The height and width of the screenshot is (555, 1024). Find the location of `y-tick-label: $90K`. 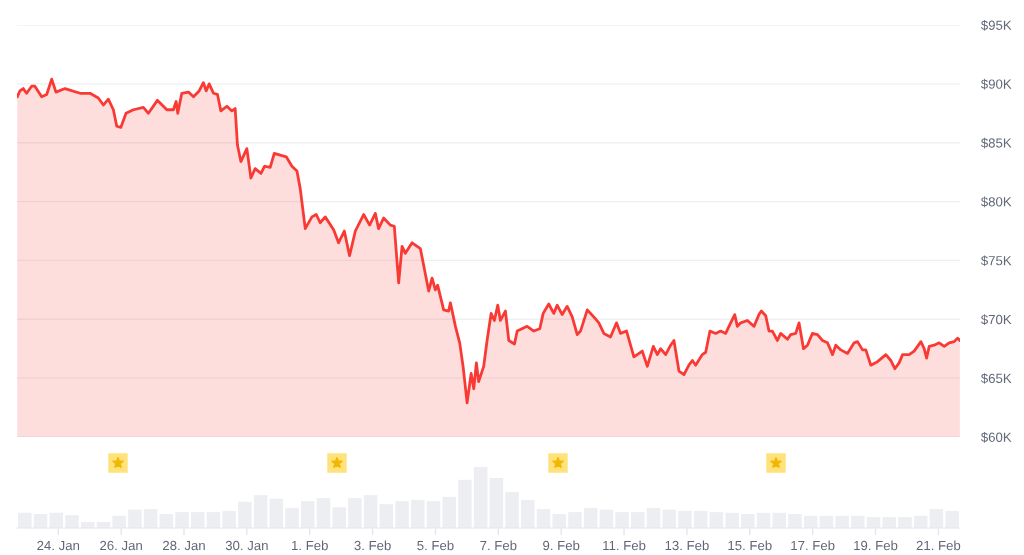

y-tick-label: $90K is located at coordinates (996, 84).